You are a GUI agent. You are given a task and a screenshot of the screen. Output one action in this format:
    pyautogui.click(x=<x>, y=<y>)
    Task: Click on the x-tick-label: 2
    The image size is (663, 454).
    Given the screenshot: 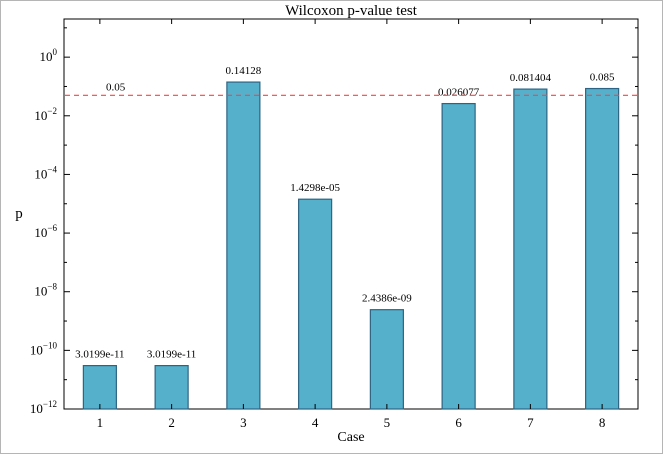 What is the action you would take?
    pyautogui.click(x=171, y=422)
    